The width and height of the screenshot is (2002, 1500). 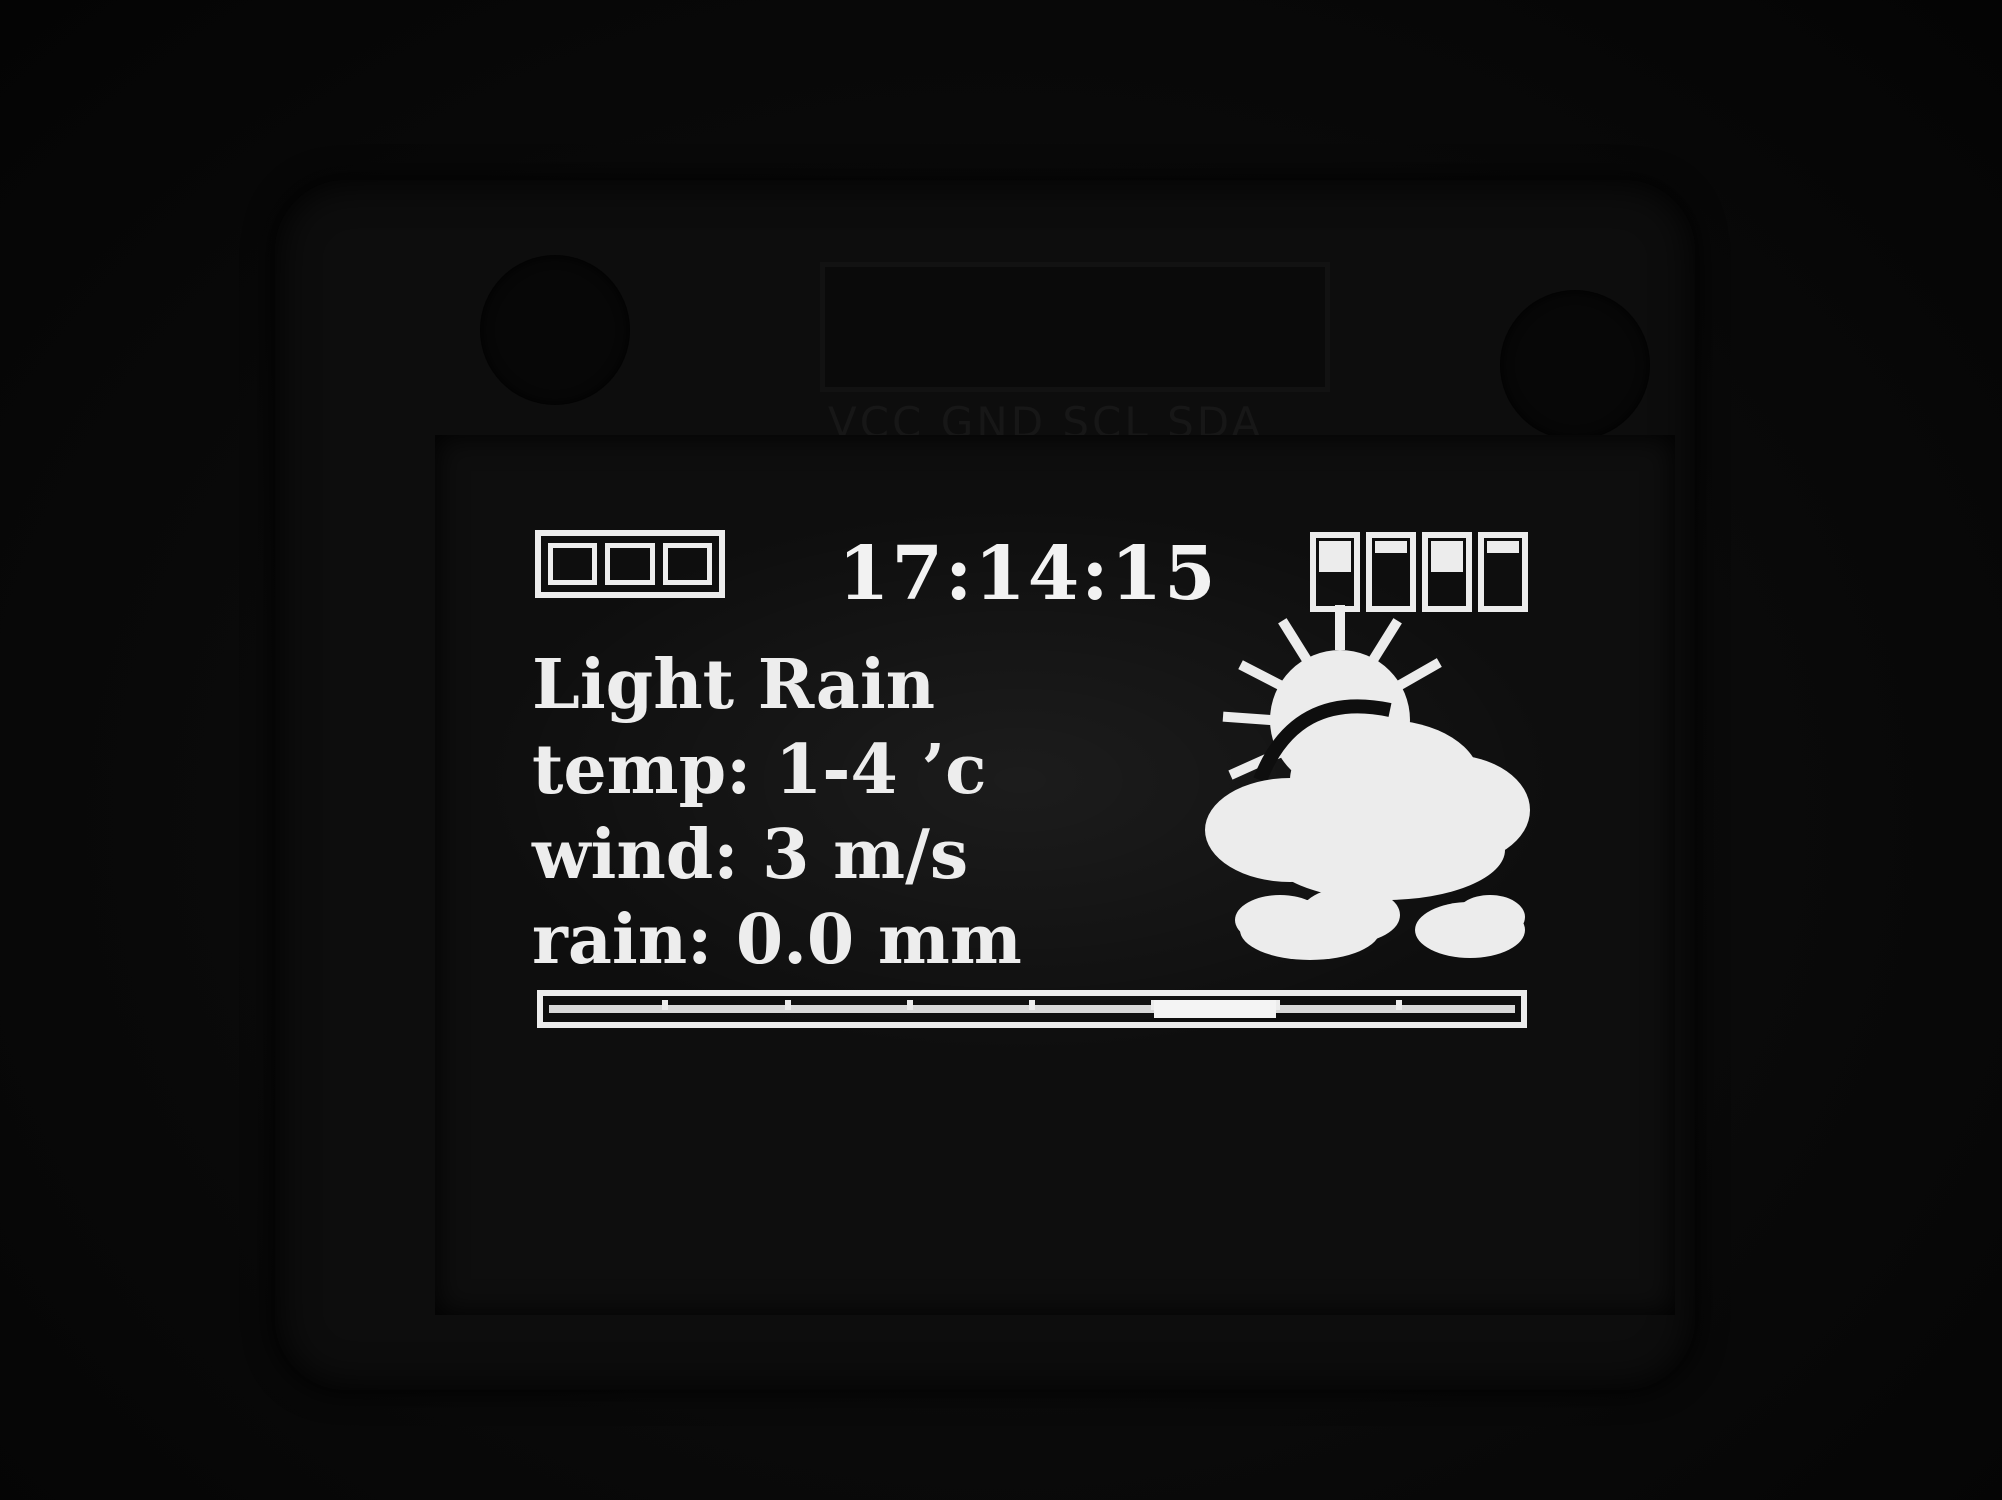 What do you see at coordinates (1470, 926) in the screenshot?
I see `small-cloud-right` at bounding box center [1470, 926].